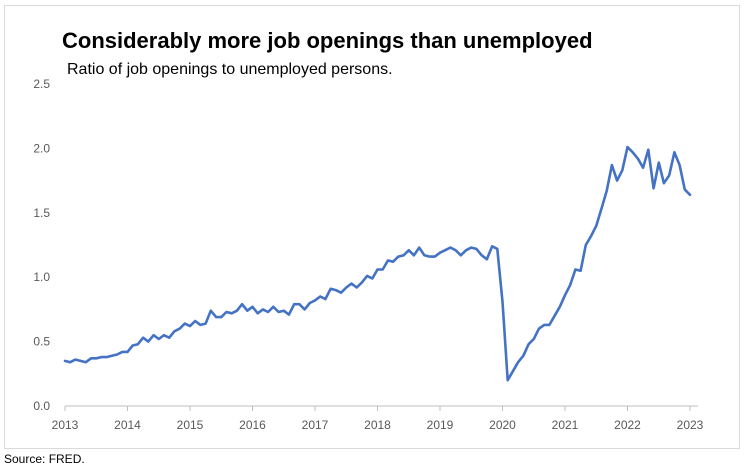 The height and width of the screenshot is (474, 745). Describe the element at coordinates (690, 425) in the screenshot. I see `x-tick-label: 2023` at that location.